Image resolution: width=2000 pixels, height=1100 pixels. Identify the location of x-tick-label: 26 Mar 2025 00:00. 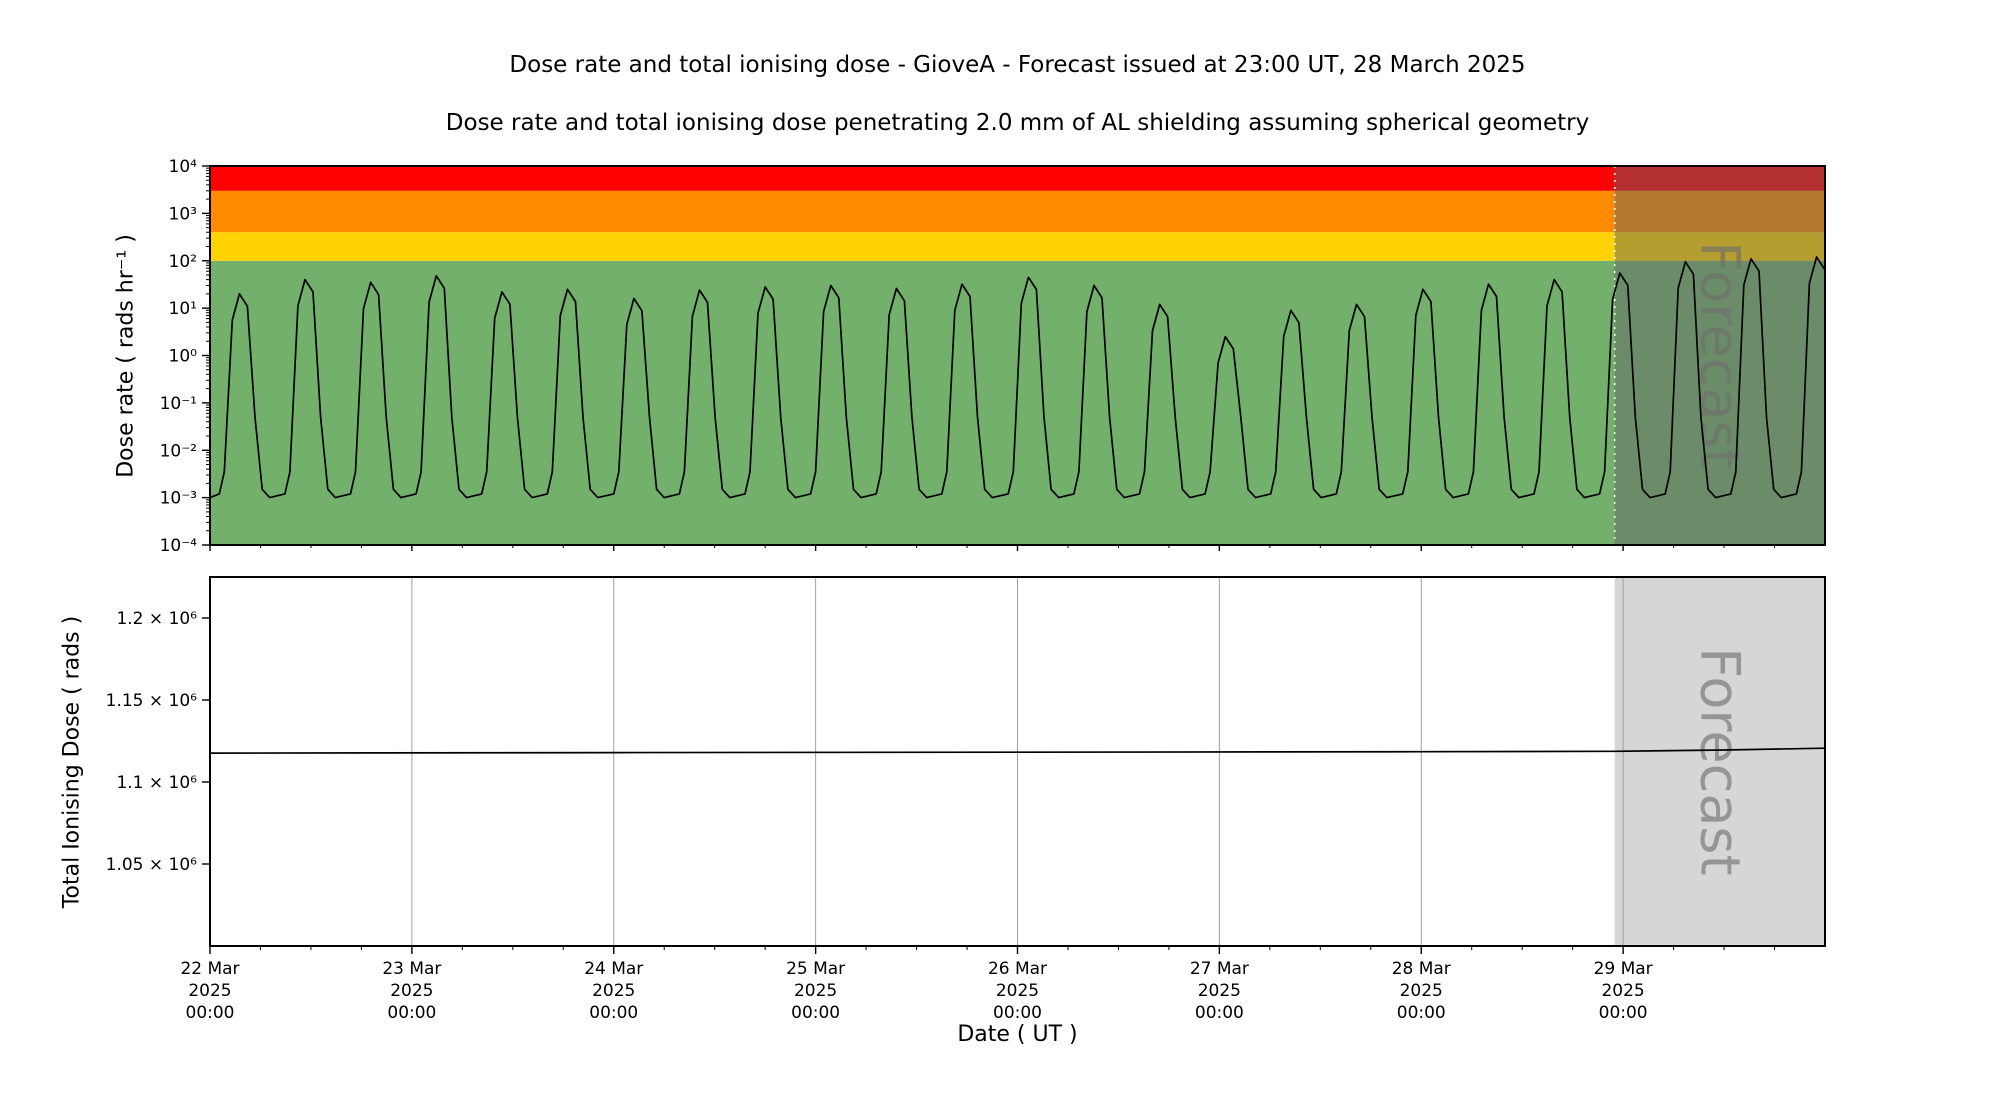
(1017, 991).